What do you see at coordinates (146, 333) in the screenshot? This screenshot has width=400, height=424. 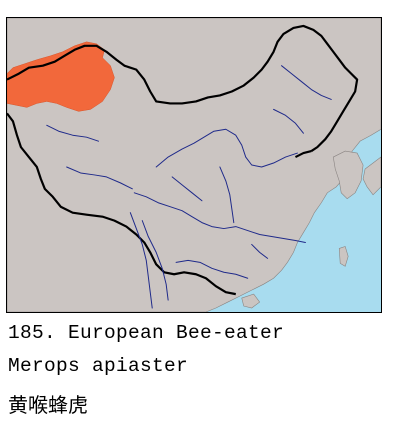 I see `species-number-and-common-name: 185. European Bee-eater` at bounding box center [146, 333].